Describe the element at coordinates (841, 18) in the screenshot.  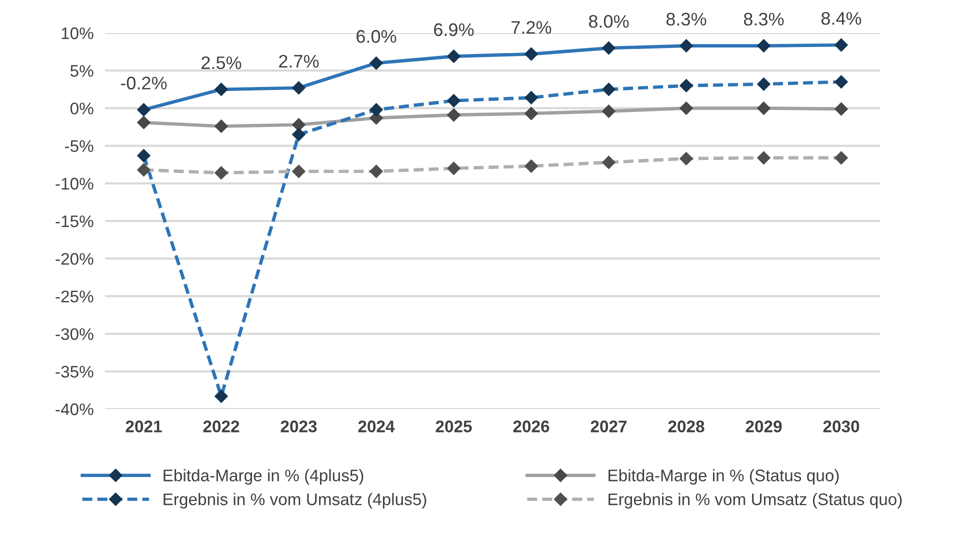
I see `data-label: 8.4%` at that location.